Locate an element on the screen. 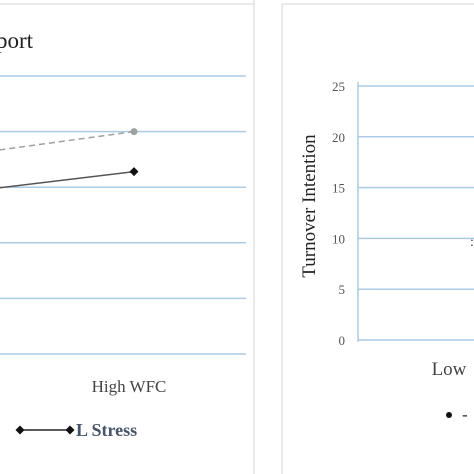  right-x-tick-low: Low is located at coordinates (449, 369).